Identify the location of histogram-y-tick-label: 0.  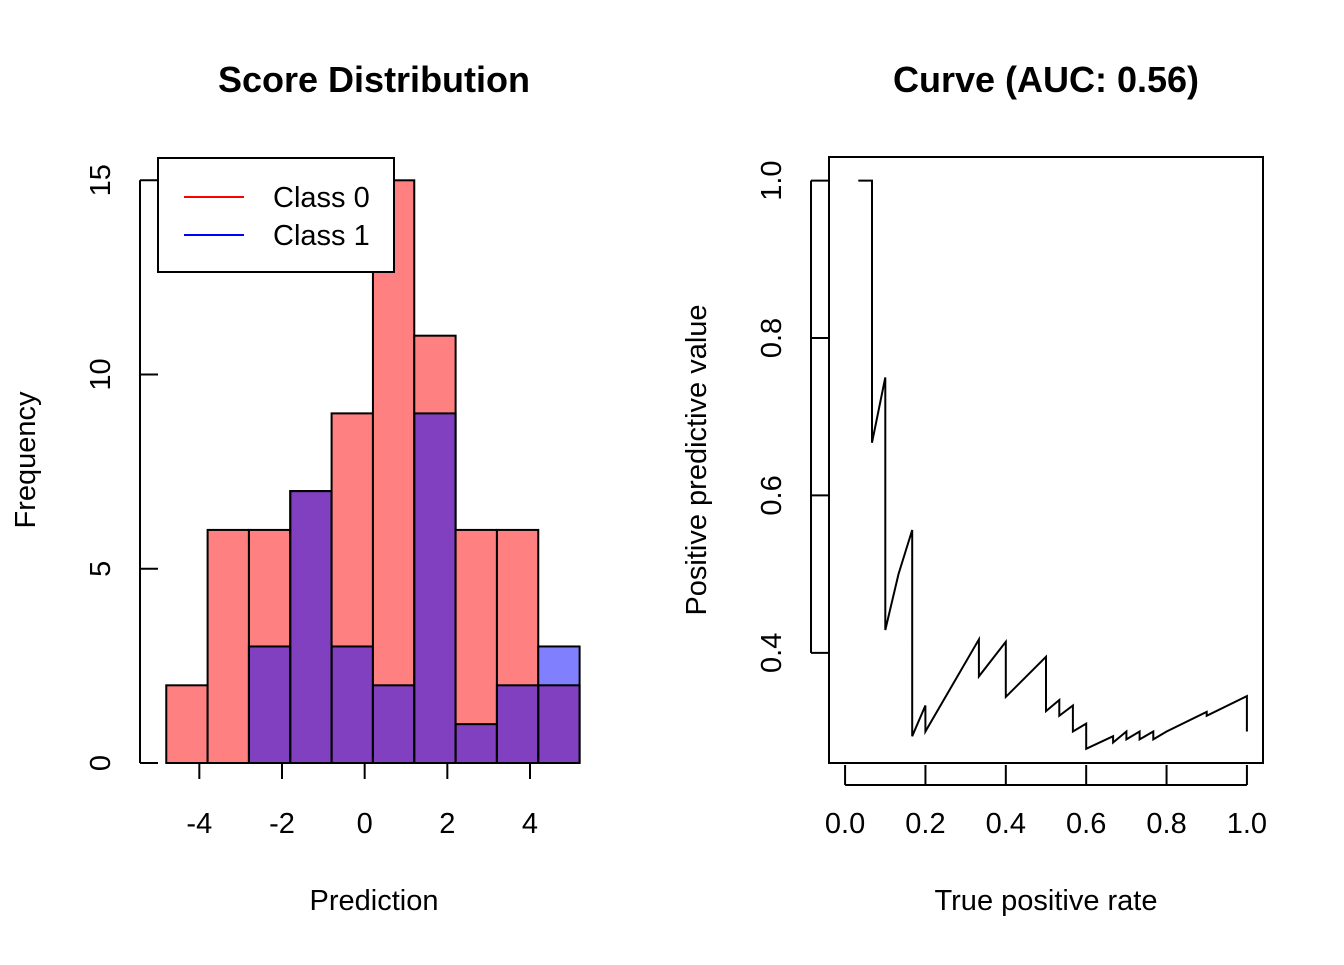
(101, 763).